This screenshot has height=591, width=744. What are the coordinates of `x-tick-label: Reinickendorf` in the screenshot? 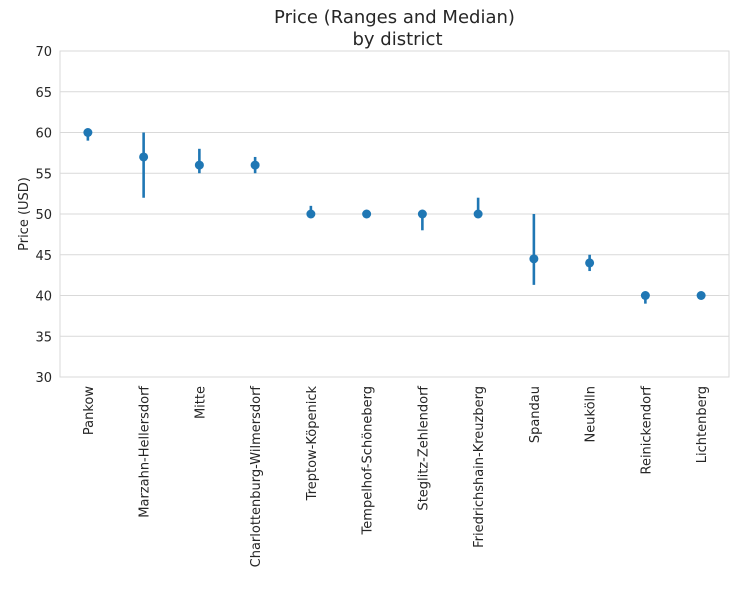 It's located at (646, 430).